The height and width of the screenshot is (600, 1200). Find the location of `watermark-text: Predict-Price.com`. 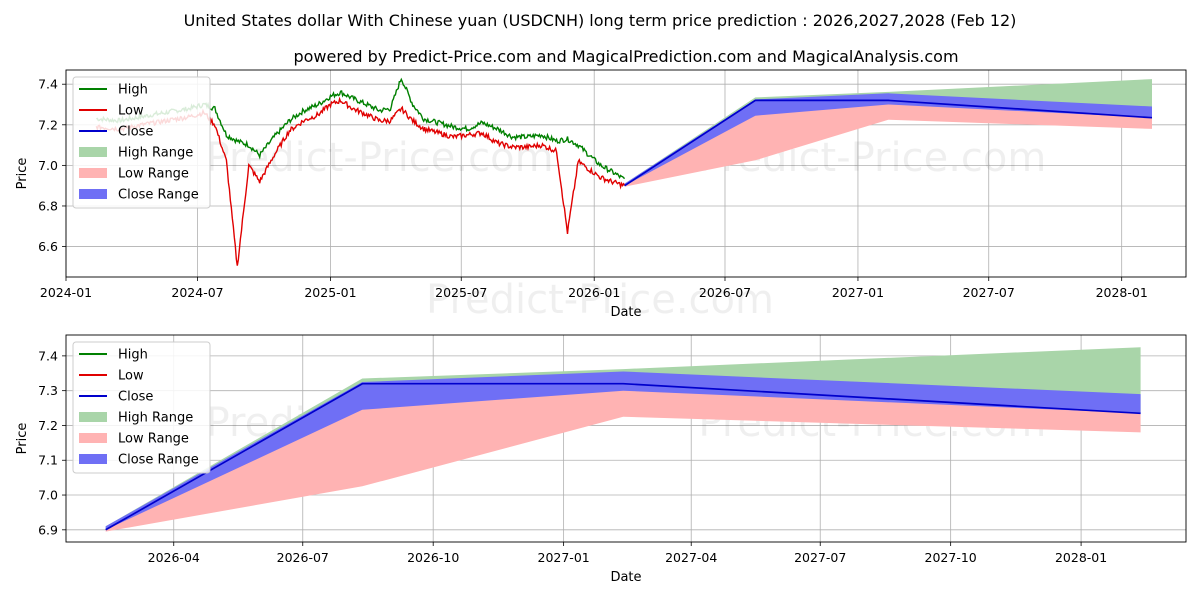

watermark-text: Predict-Price.com is located at coordinates (600, 300).